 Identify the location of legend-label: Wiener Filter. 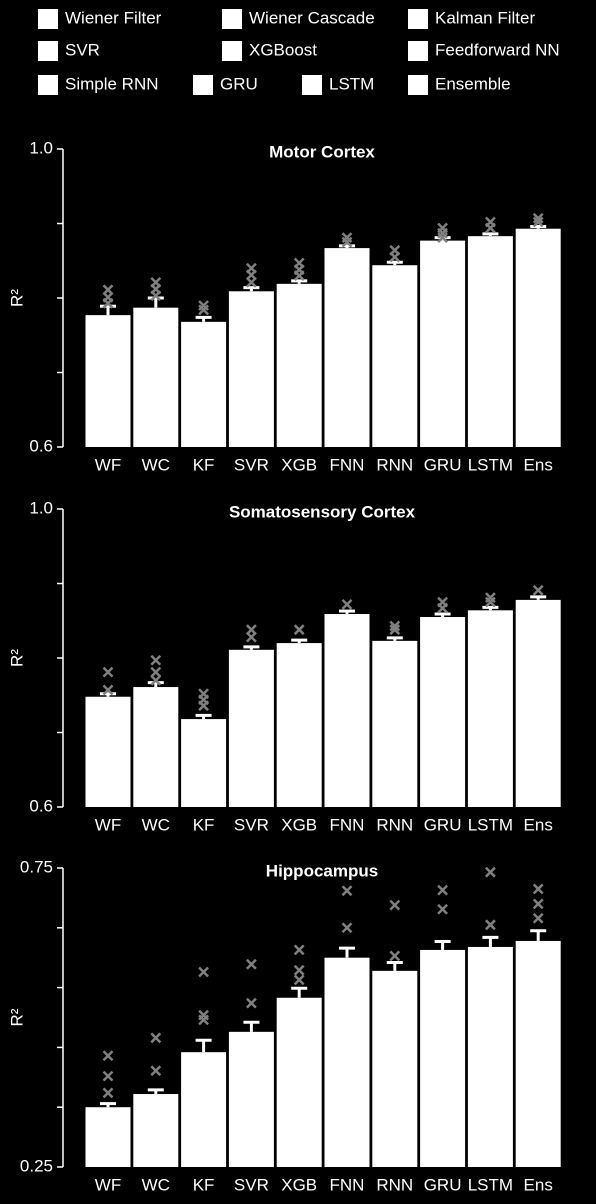
(113, 17).